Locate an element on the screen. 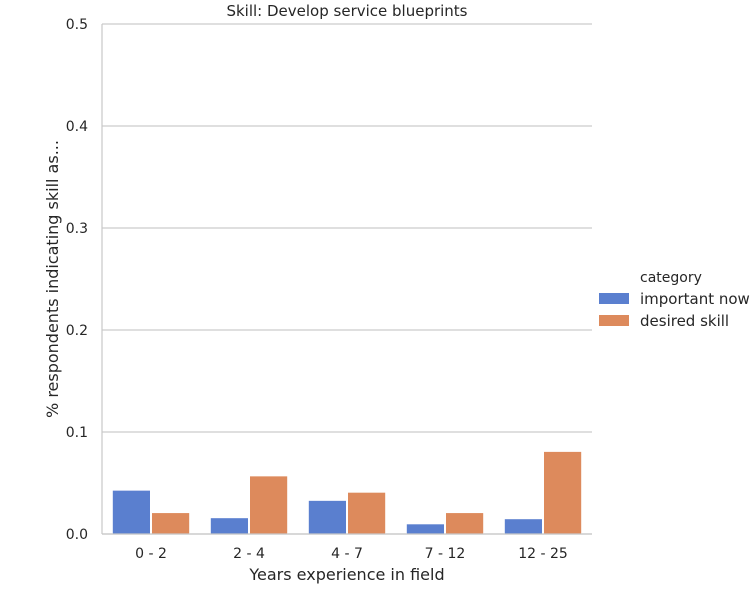  bars is located at coordinates (347, 492).